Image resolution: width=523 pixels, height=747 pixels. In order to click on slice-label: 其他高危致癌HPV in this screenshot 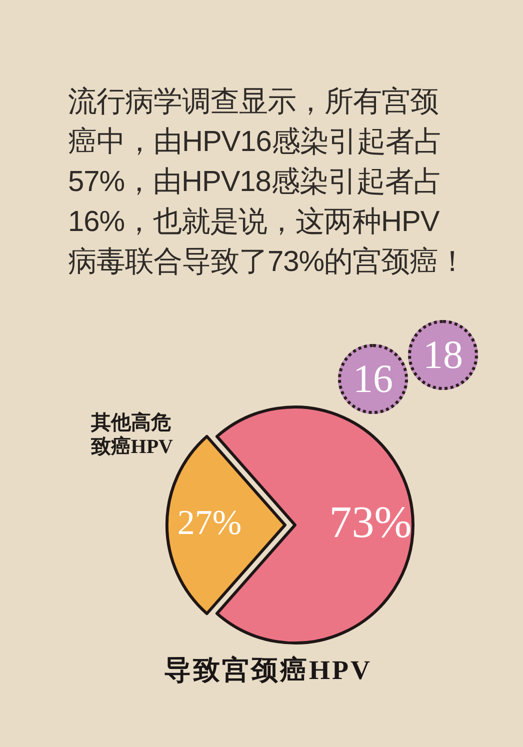, I will do `click(132, 434)`.